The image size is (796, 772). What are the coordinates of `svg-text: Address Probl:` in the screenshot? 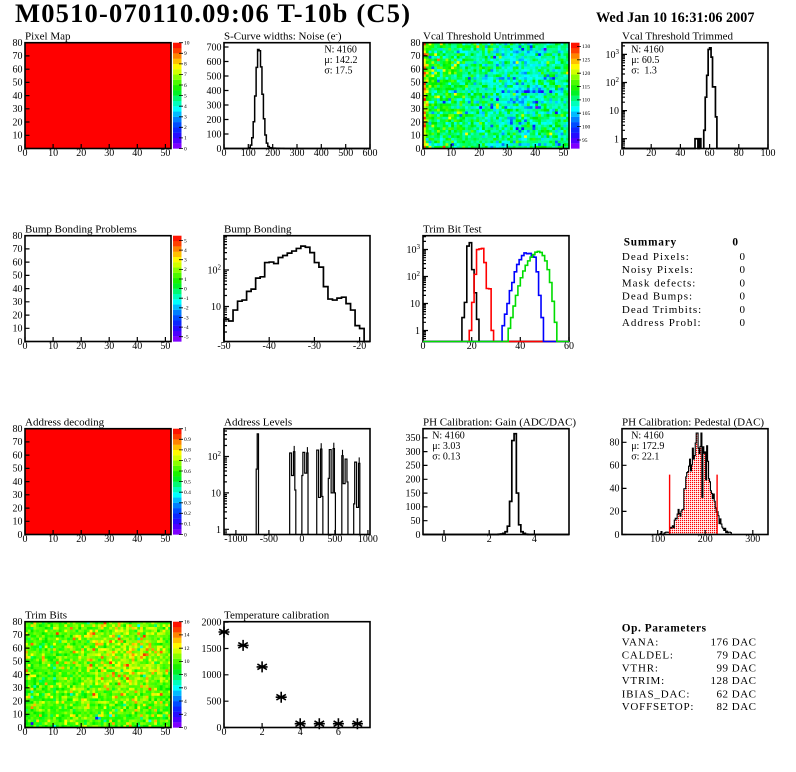 It's located at (662, 323).